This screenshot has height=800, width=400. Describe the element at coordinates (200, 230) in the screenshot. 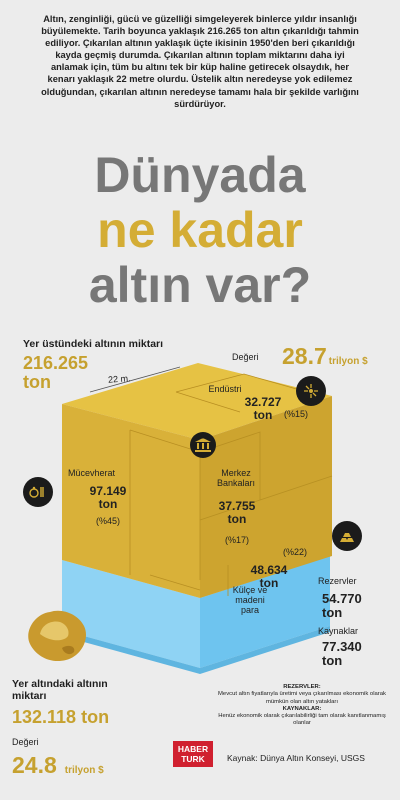

I see `title-line-2: ne kadar` at that location.